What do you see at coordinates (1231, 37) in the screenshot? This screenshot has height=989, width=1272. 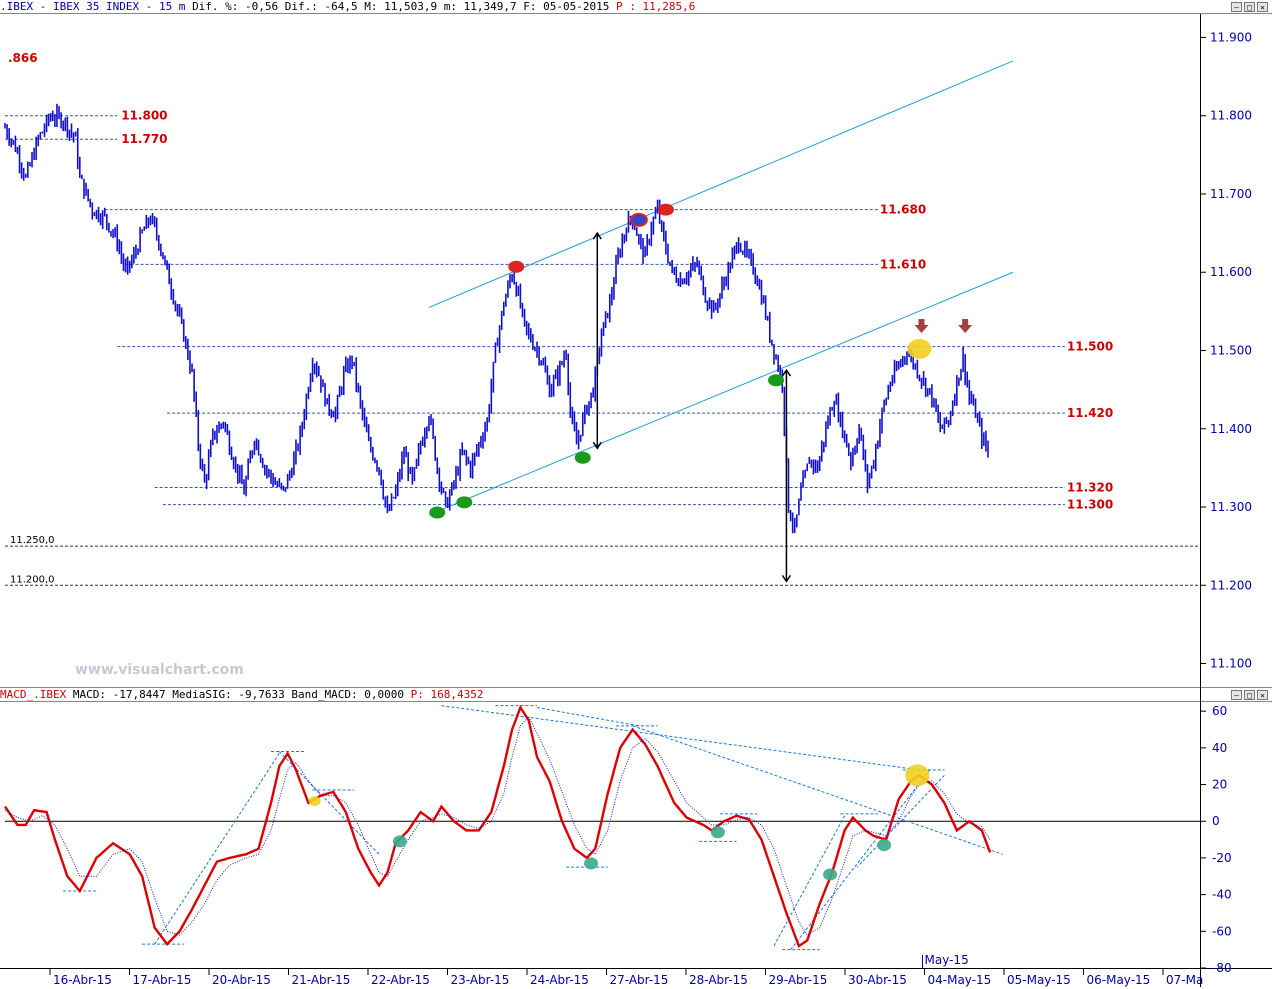 I see `price-ytick-label: 11.900` at bounding box center [1231, 37].